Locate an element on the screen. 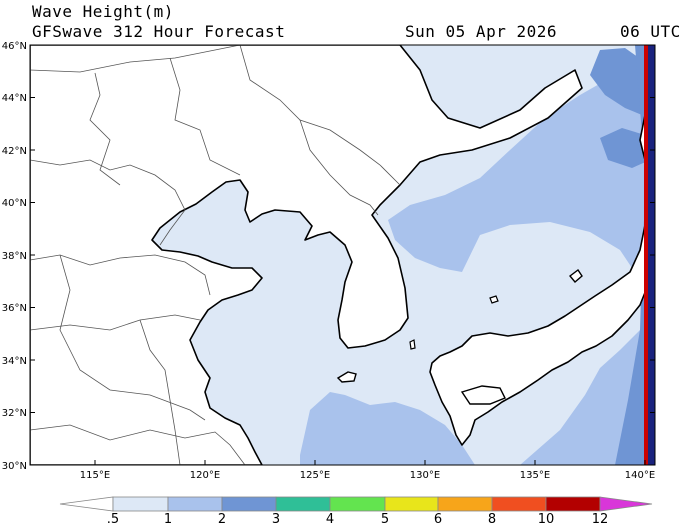 The width and height of the screenshot is (700, 525). lat-label-34: 34°N is located at coordinates (14, 361).